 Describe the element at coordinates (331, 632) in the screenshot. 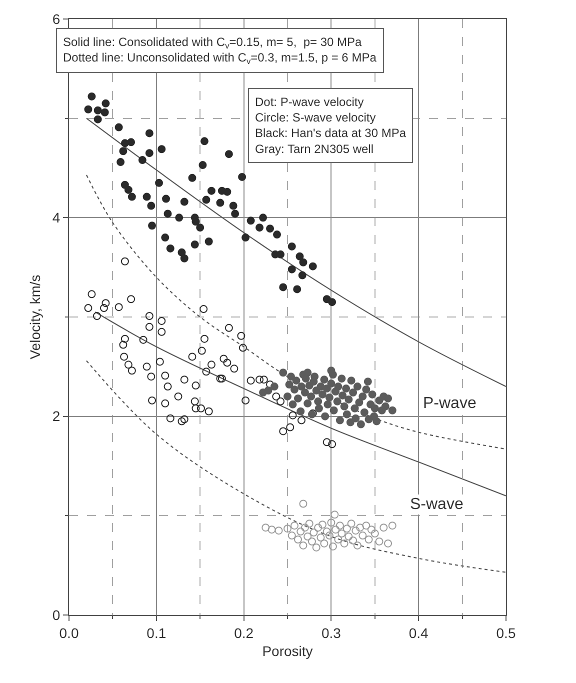

I see `x-tick-label: 0.3` at that location.